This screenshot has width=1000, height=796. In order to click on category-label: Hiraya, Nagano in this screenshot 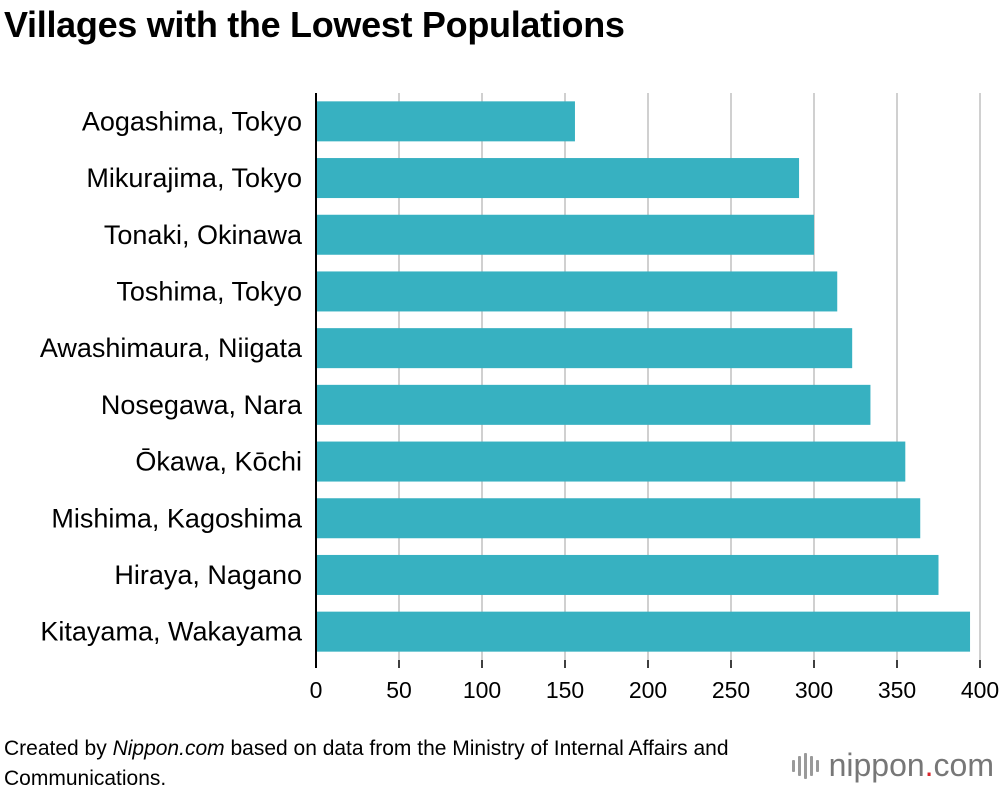, I will do `click(208, 575)`.